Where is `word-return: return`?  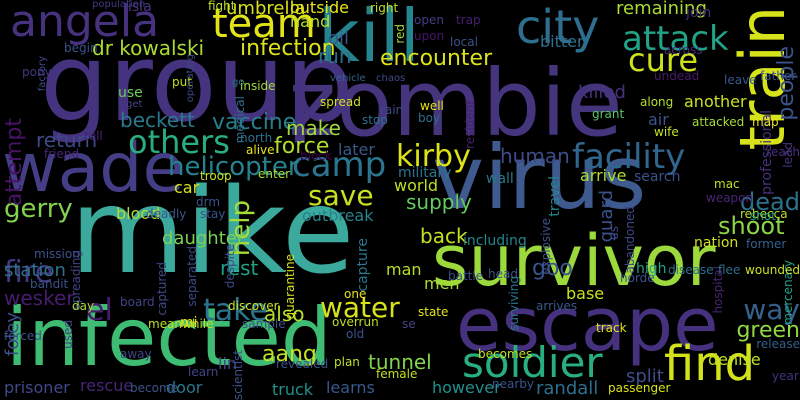
word-return: return is located at coordinates (67, 140).